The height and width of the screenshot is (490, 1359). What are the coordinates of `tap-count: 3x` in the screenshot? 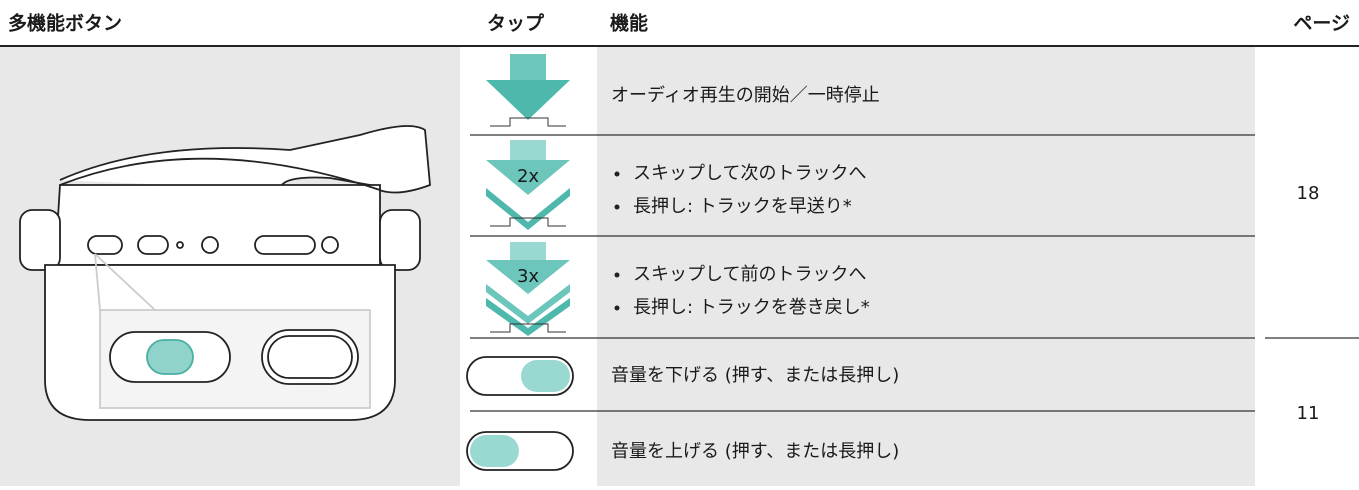 It's located at (528, 276).